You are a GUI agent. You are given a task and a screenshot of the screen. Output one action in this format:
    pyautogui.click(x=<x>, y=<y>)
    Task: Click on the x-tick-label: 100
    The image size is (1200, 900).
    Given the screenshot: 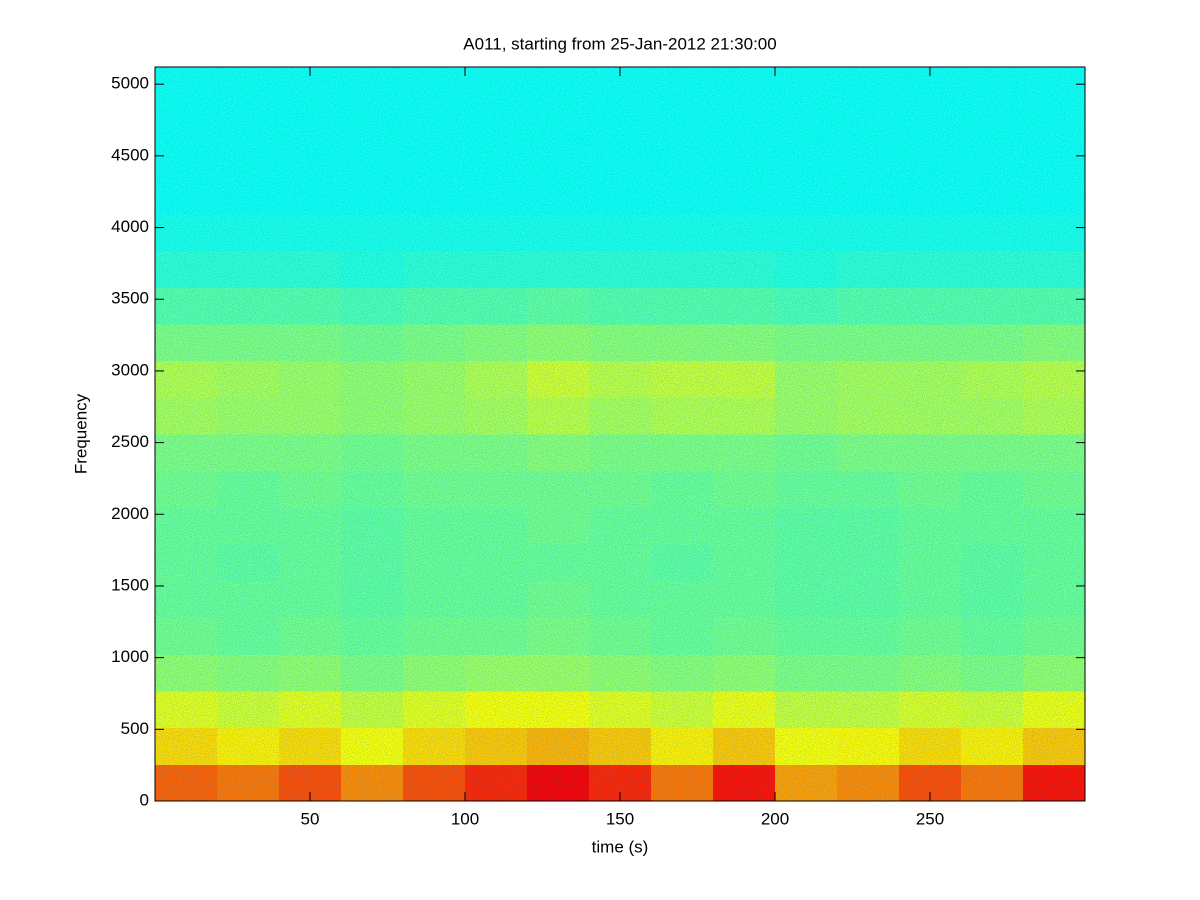 What is the action you would take?
    pyautogui.click(x=465, y=818)
    